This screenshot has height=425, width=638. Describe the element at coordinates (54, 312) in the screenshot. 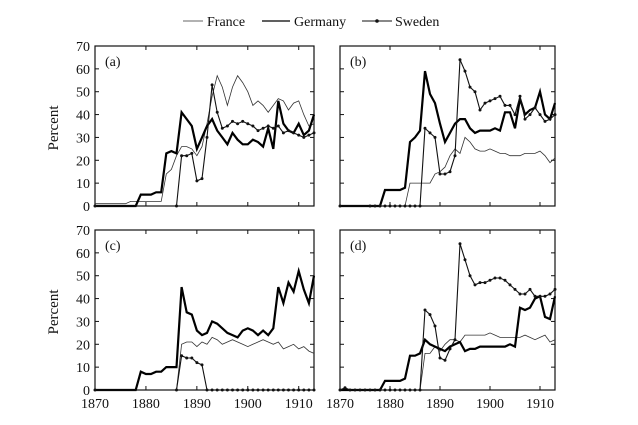

I see `y-axis-label-bottom: Percent` at that location.